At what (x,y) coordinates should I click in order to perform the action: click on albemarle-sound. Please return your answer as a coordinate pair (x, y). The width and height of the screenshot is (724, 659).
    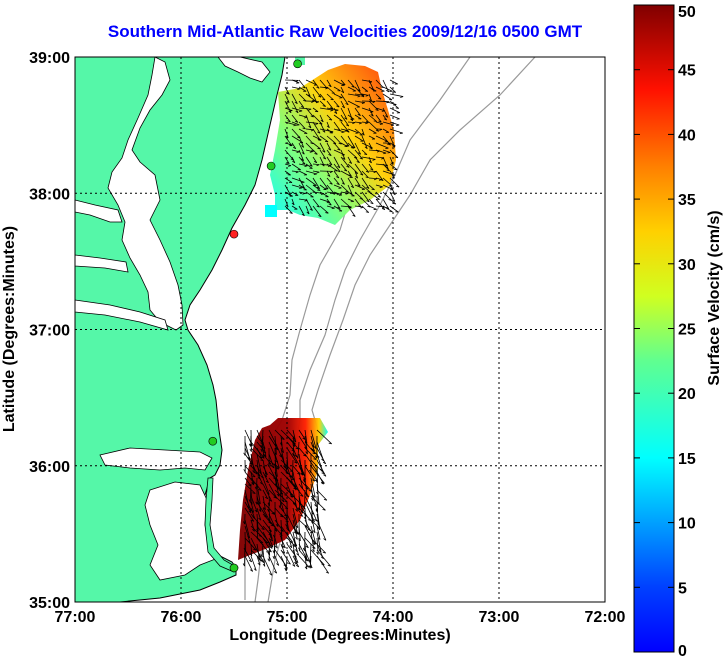
    Looking at the image, I should click on (156, 459).